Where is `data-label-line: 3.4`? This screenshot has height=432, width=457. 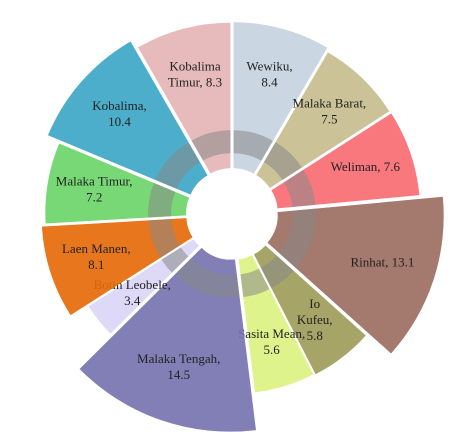
data-label-line: 3.4 is located at coordinates (132, 300).